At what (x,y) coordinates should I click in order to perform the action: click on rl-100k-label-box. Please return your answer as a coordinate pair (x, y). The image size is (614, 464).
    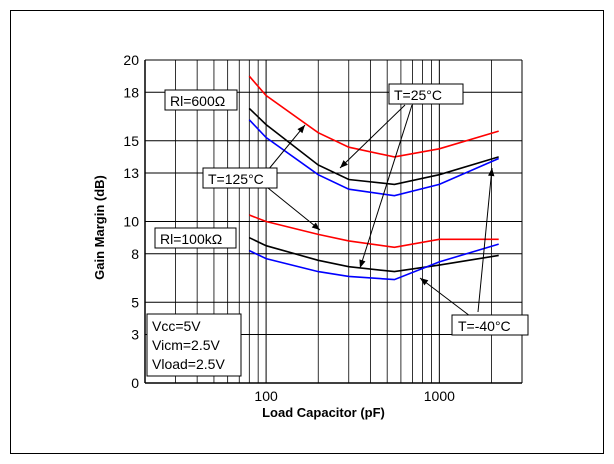
    Looking at the image, I should click on (195, 238).